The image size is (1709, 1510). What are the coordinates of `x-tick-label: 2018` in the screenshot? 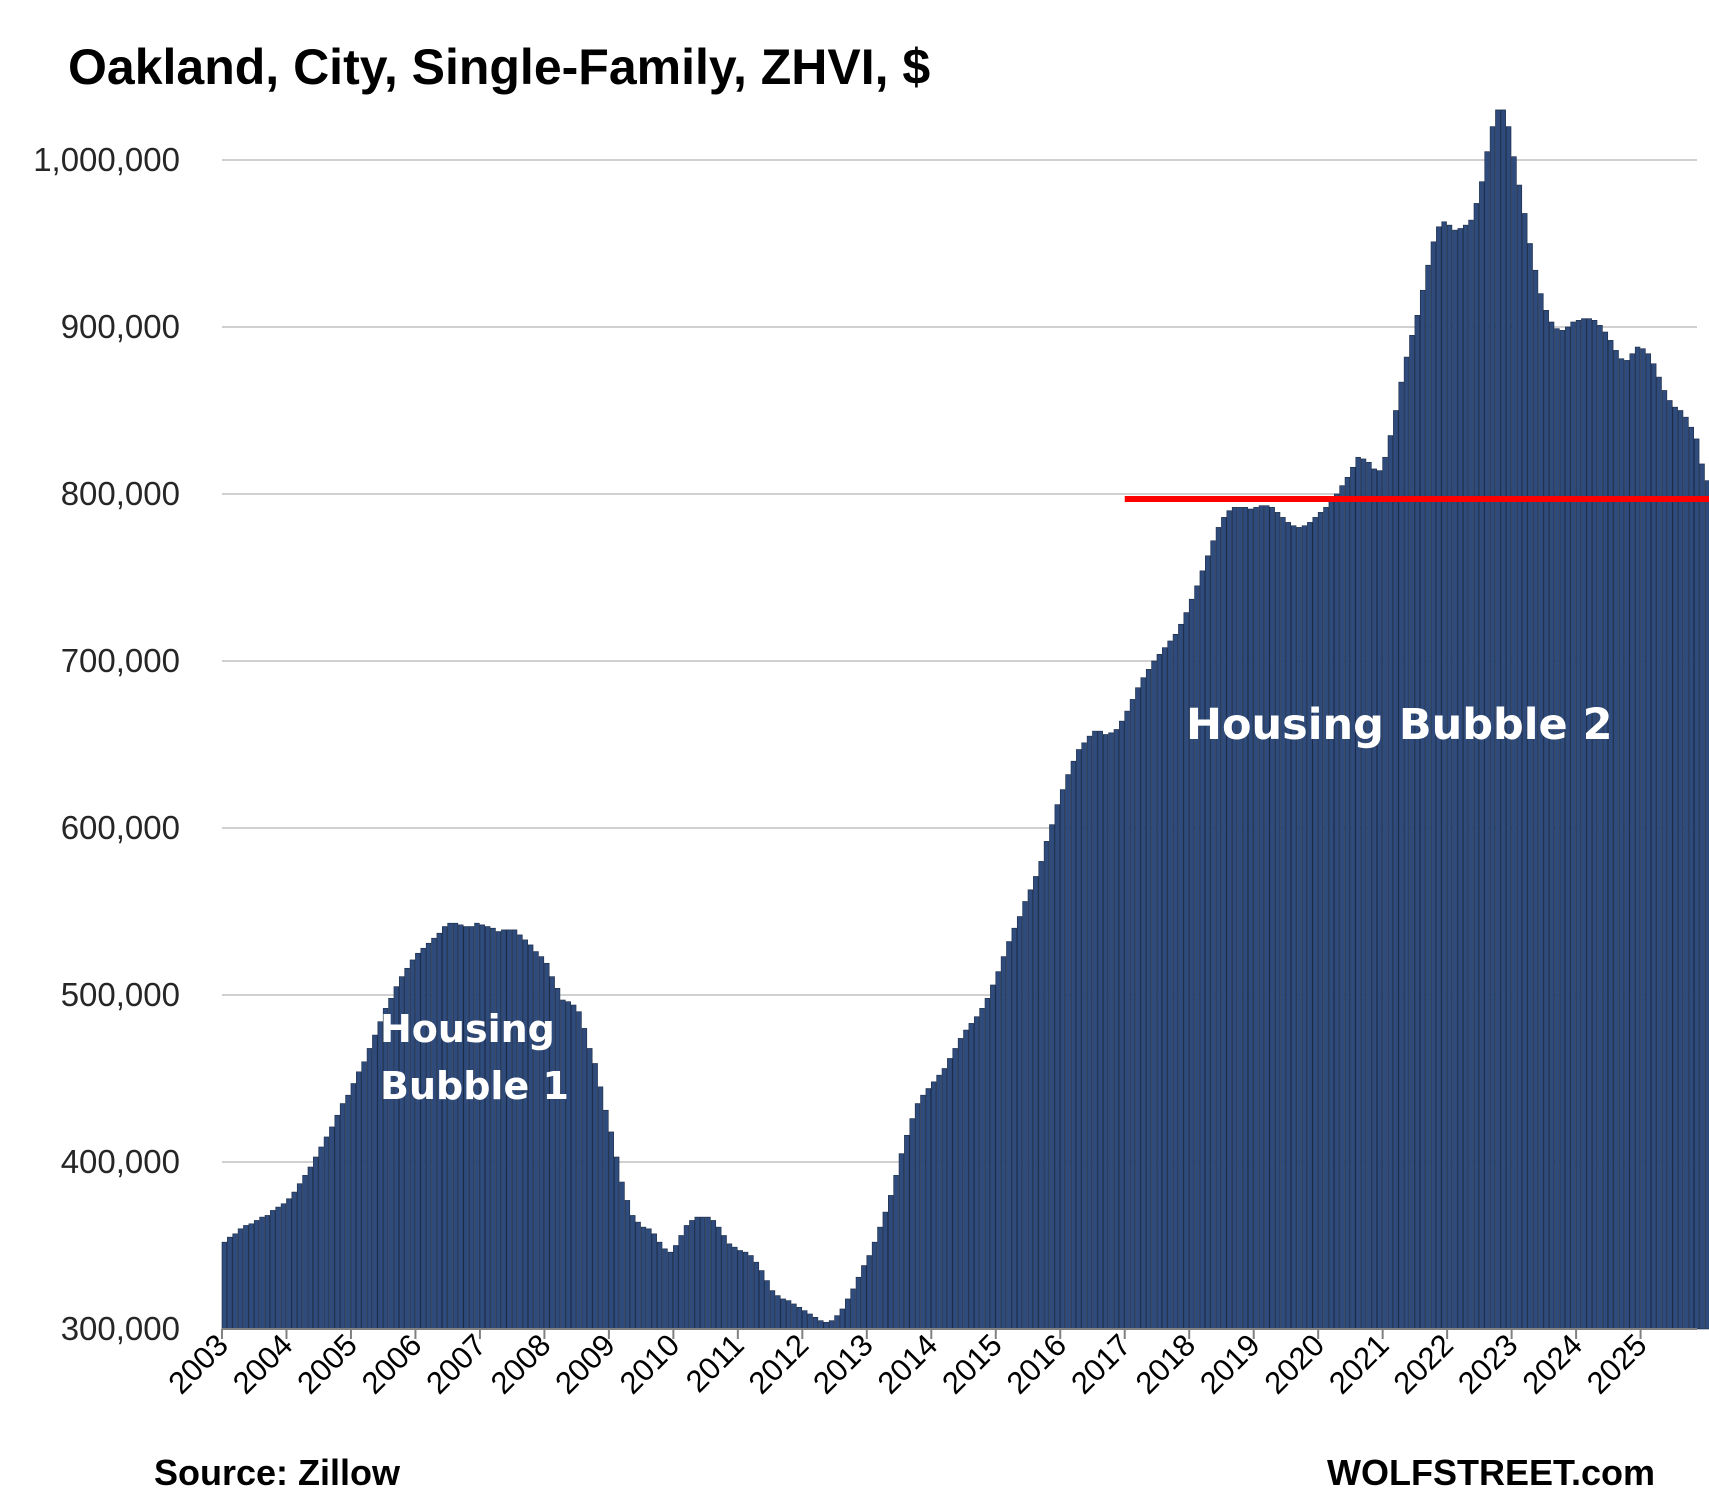 It's located at (1166, 1364).